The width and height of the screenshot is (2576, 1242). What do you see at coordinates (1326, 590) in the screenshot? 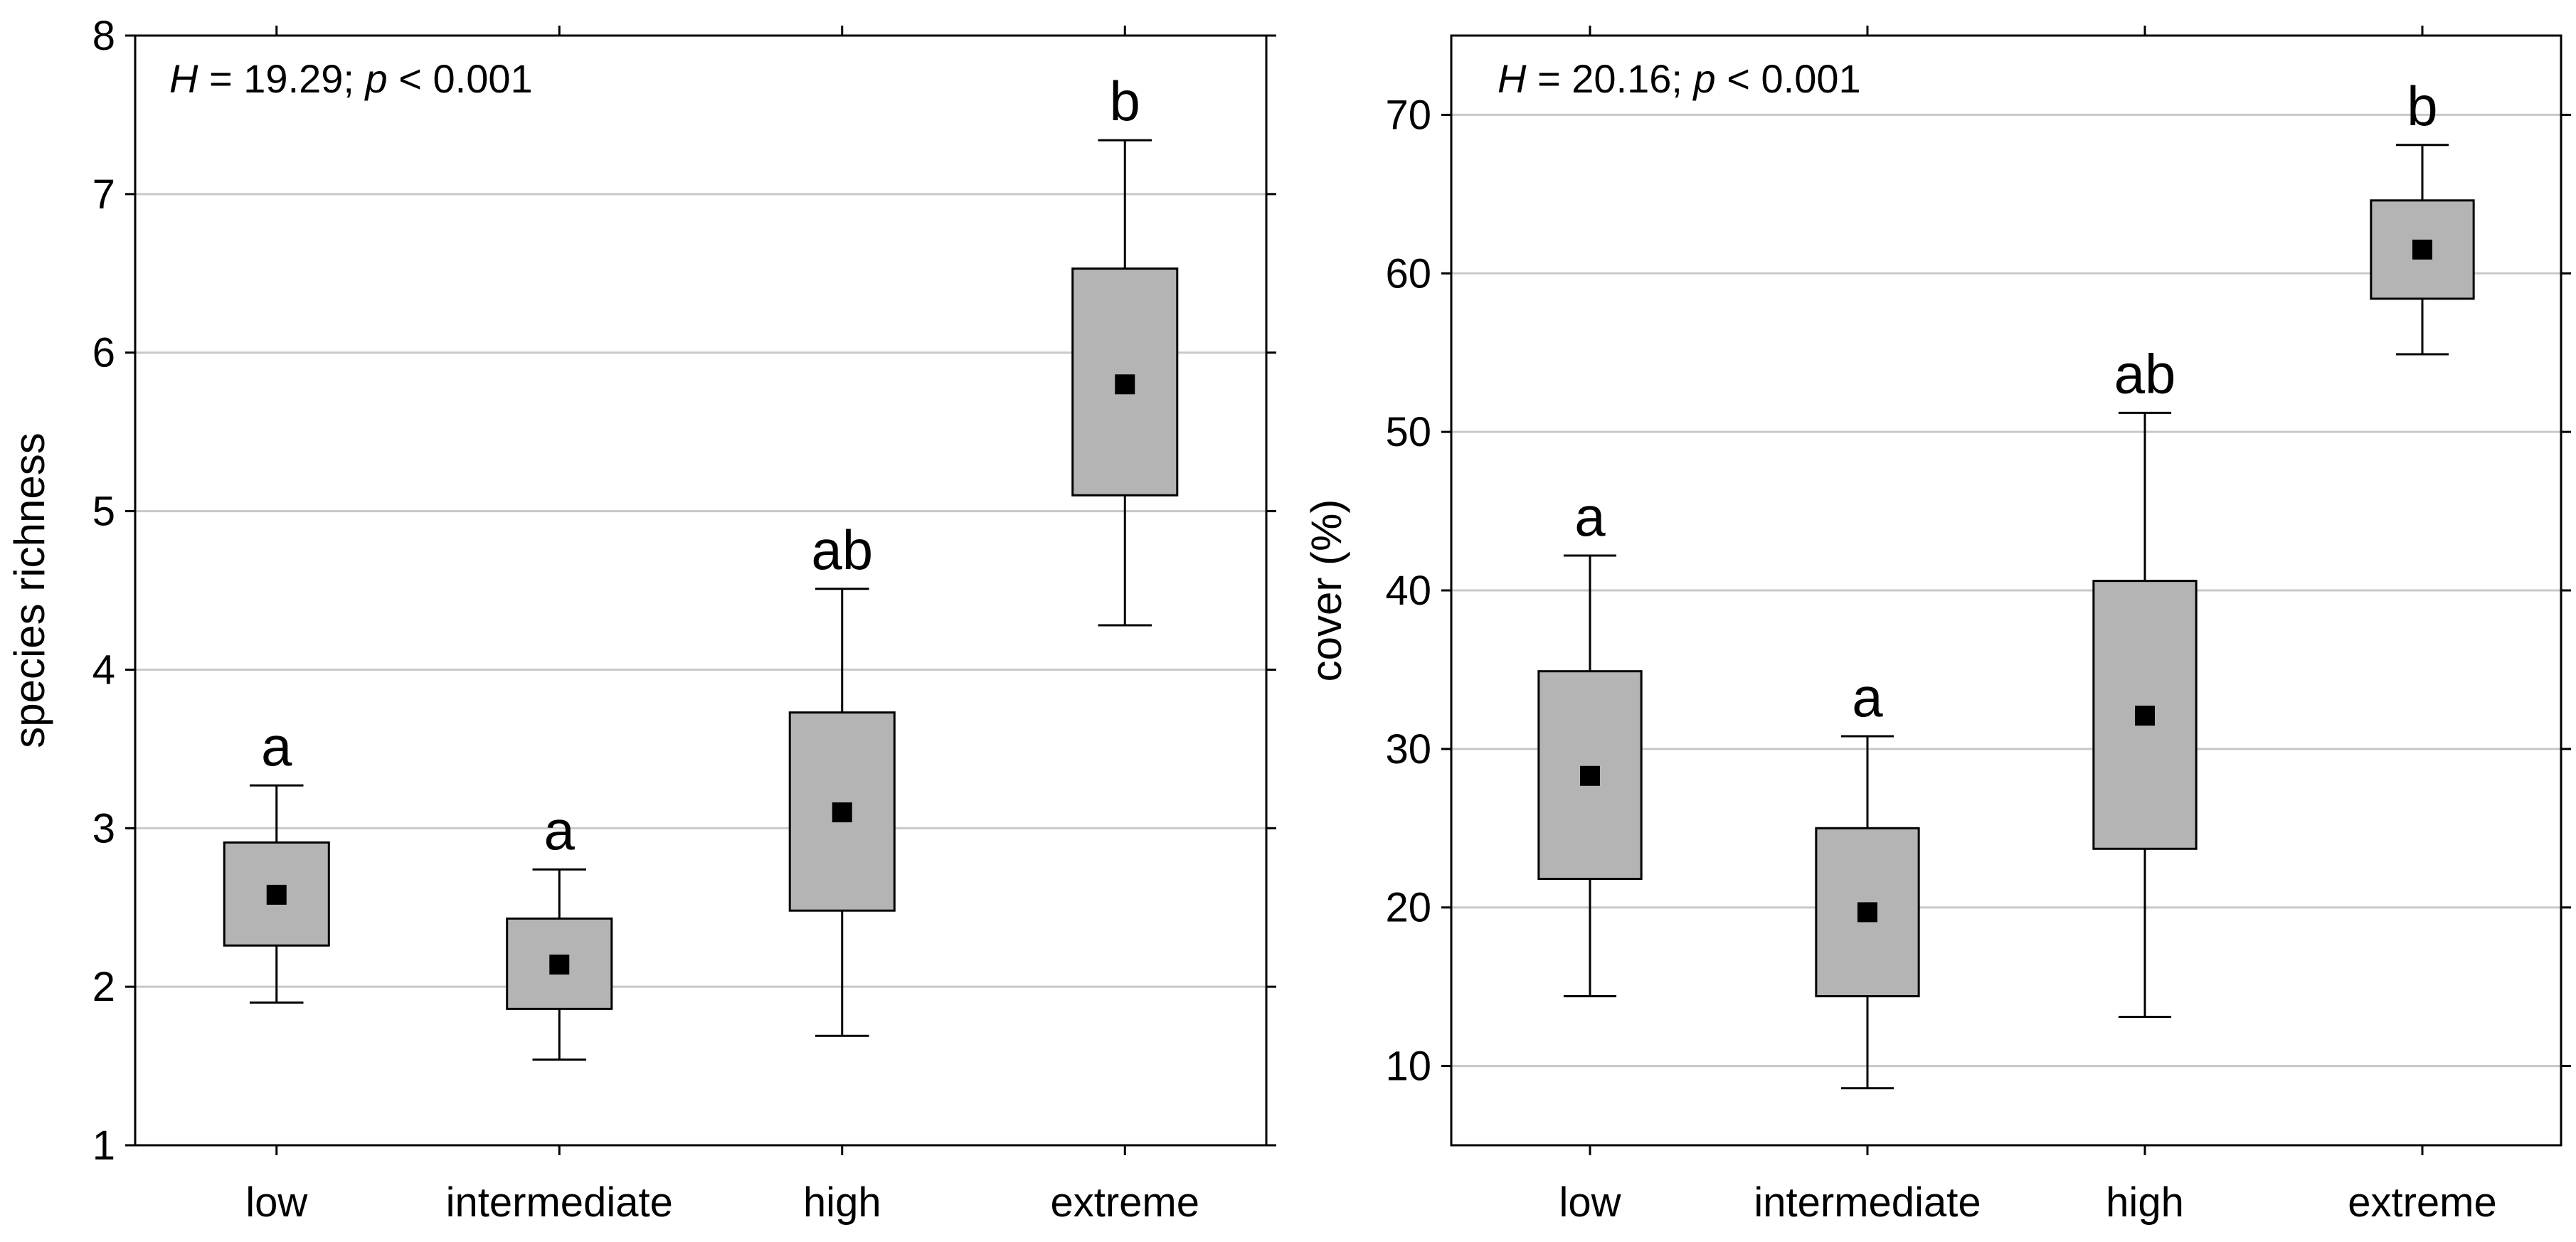
I see `y-axis-title: cover (%)` at bounding box center [1326, 590].